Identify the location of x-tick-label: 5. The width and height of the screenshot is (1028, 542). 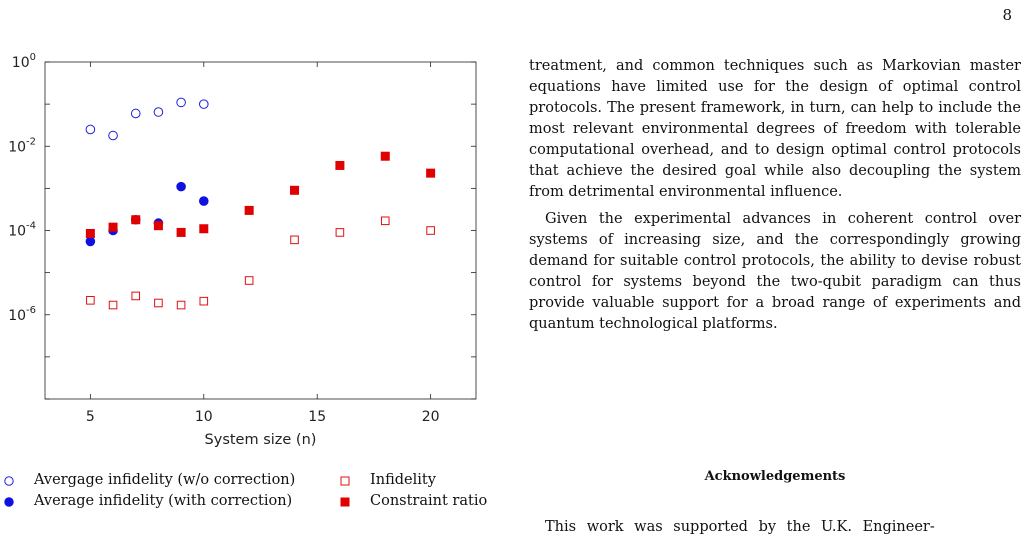
(90, 417).